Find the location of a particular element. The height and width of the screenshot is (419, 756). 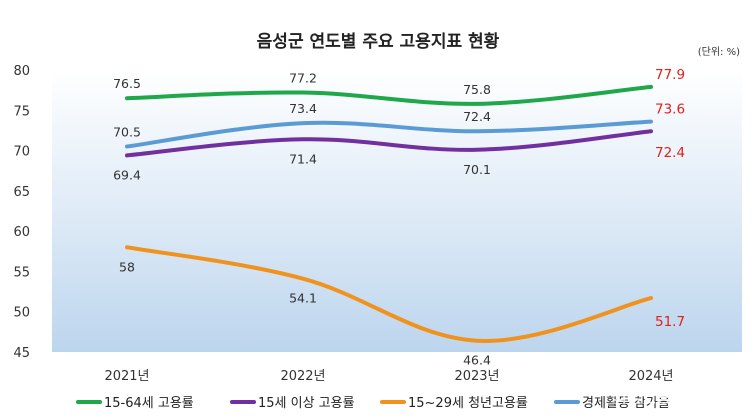

legend-label: 15-64세 고용률 is located at coordinates (149, 403).